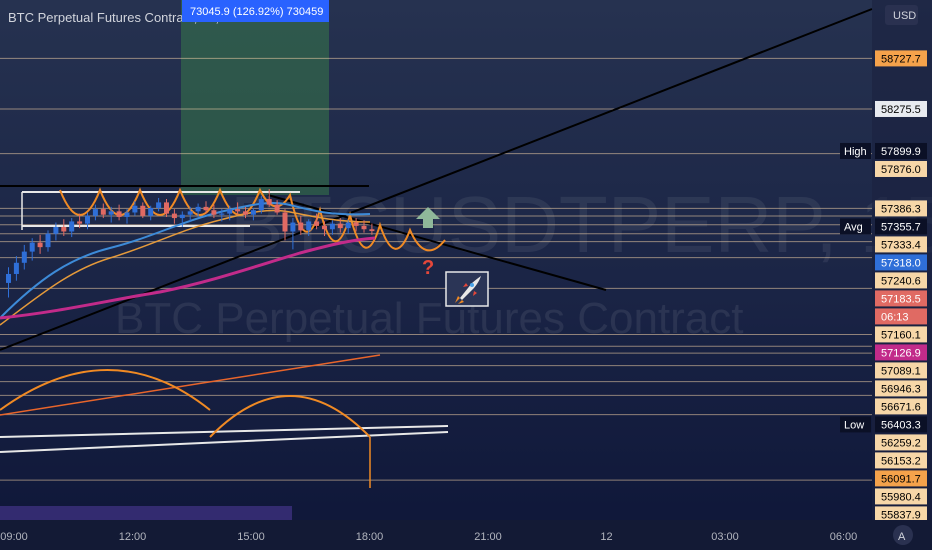 The width and height of the screenshot is (932, 550). I want to click on rocket-icon-box, so click(467, 289).